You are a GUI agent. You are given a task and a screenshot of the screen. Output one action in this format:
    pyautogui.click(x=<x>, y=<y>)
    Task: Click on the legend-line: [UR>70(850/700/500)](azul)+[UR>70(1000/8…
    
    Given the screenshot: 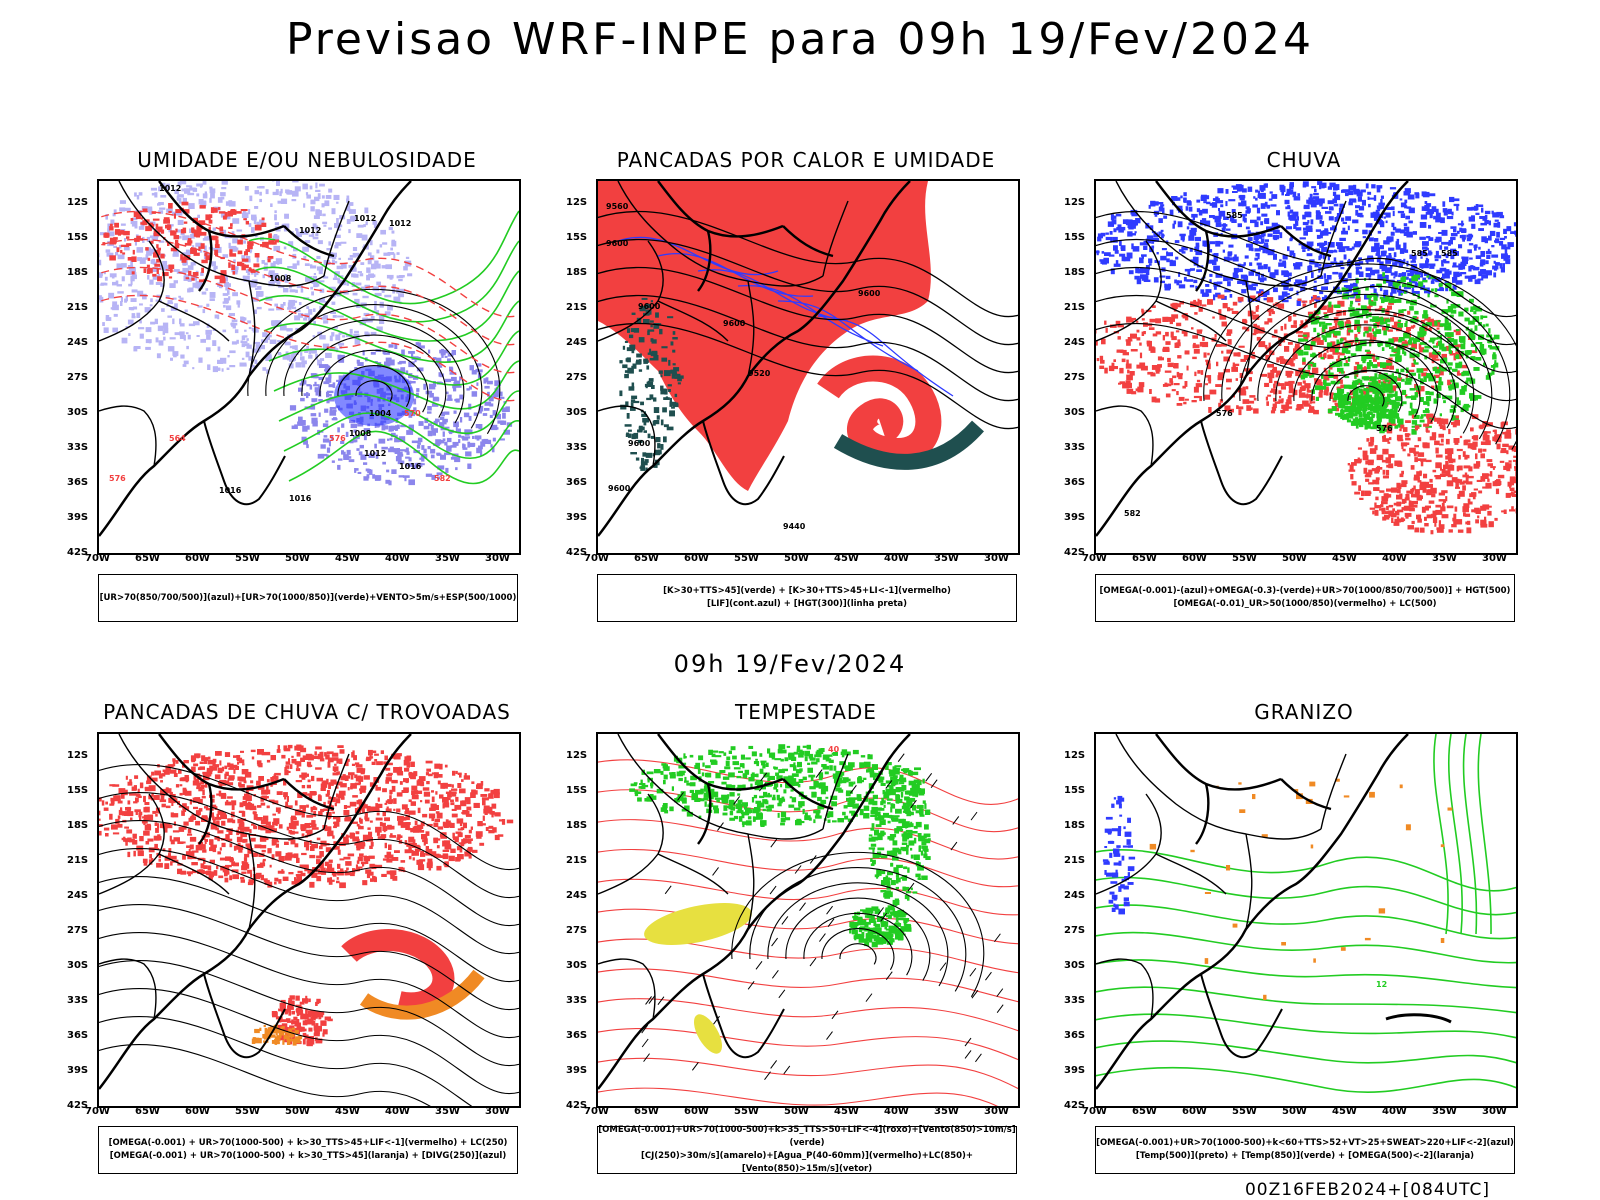 What is the action you would take?
    pyautogui.click(x=308, y=597)
    